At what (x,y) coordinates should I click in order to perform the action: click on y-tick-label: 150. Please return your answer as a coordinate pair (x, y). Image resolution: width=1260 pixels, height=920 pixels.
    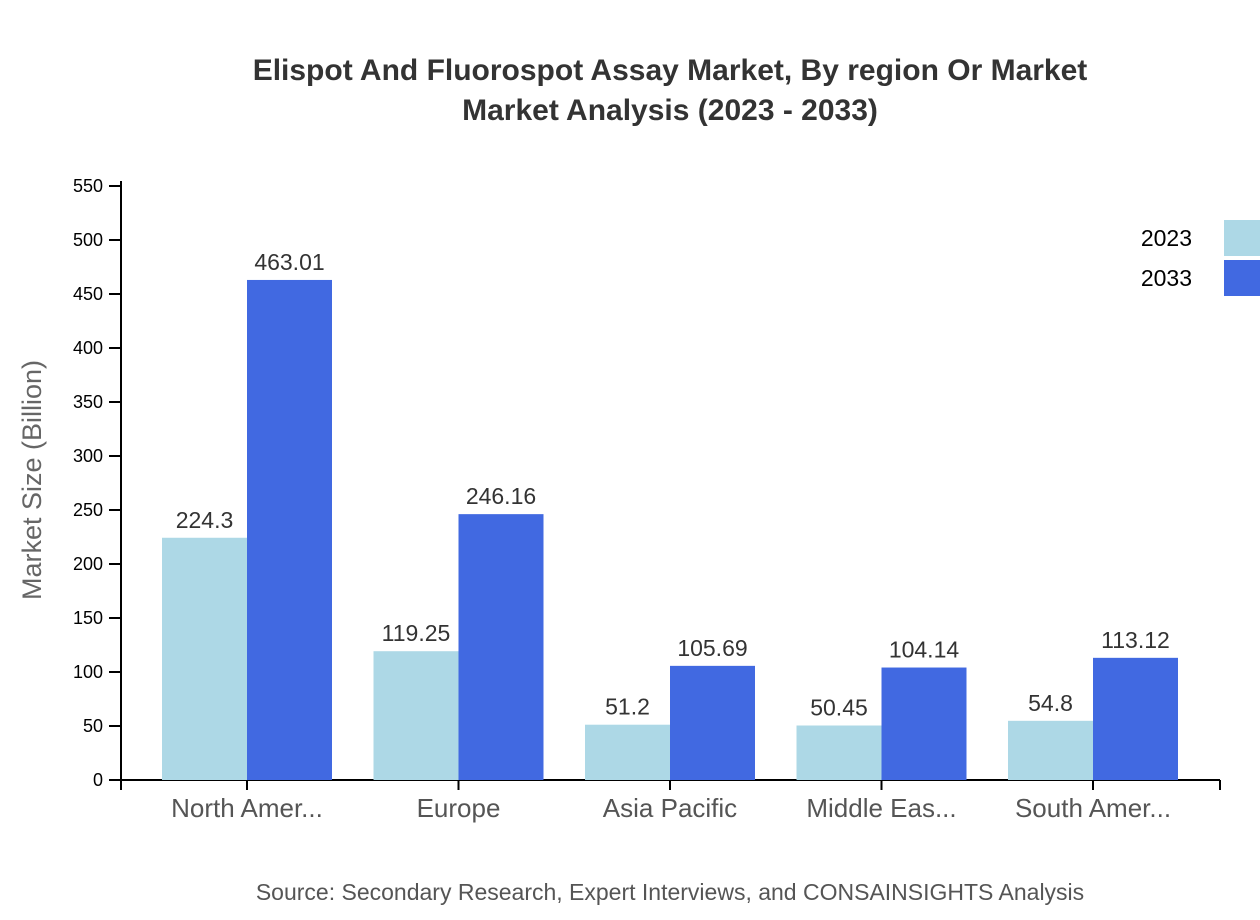
    Looking at the image, I should click on (88, 618).